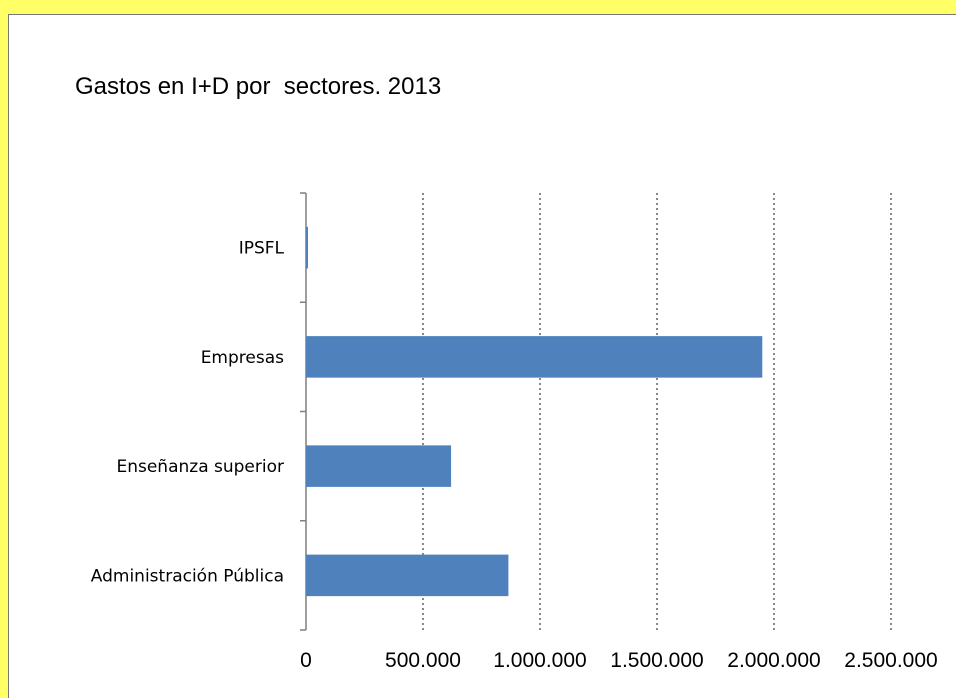  What do you see at coordinates (242, 358) in the screenshot?
I see `category-label: Empresas` at bounding box center [242, 358].